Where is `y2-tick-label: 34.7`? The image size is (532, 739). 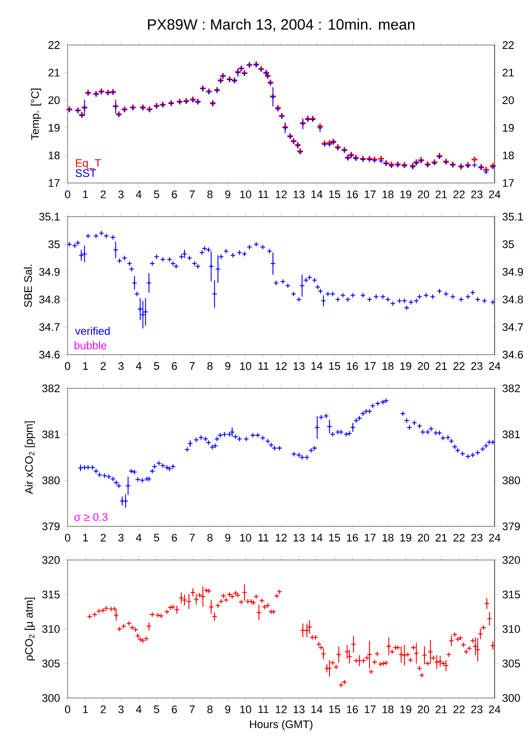 y2-tick-label: 34.7 is located at coordinates (513, 327).